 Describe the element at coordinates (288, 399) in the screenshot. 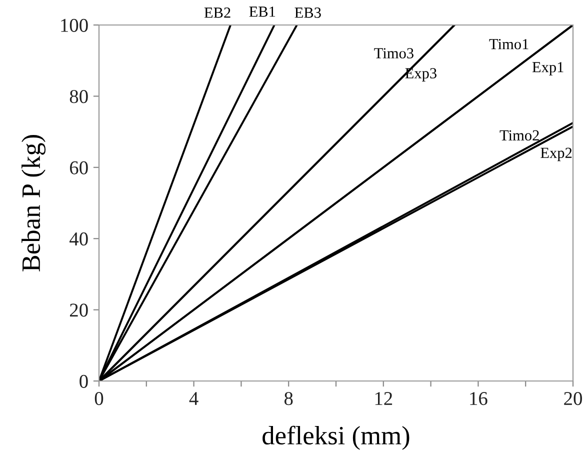

I see `x-tick-label: 8` at that location.